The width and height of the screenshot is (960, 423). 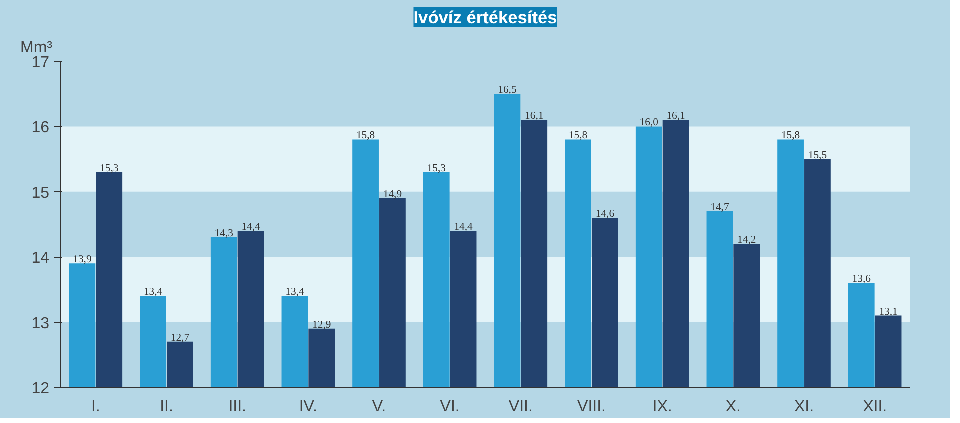 What do you see at coordinates (804, 407) in the screenshot?
I see `x-tick-label: XI.` at bounding box center [804, 407].